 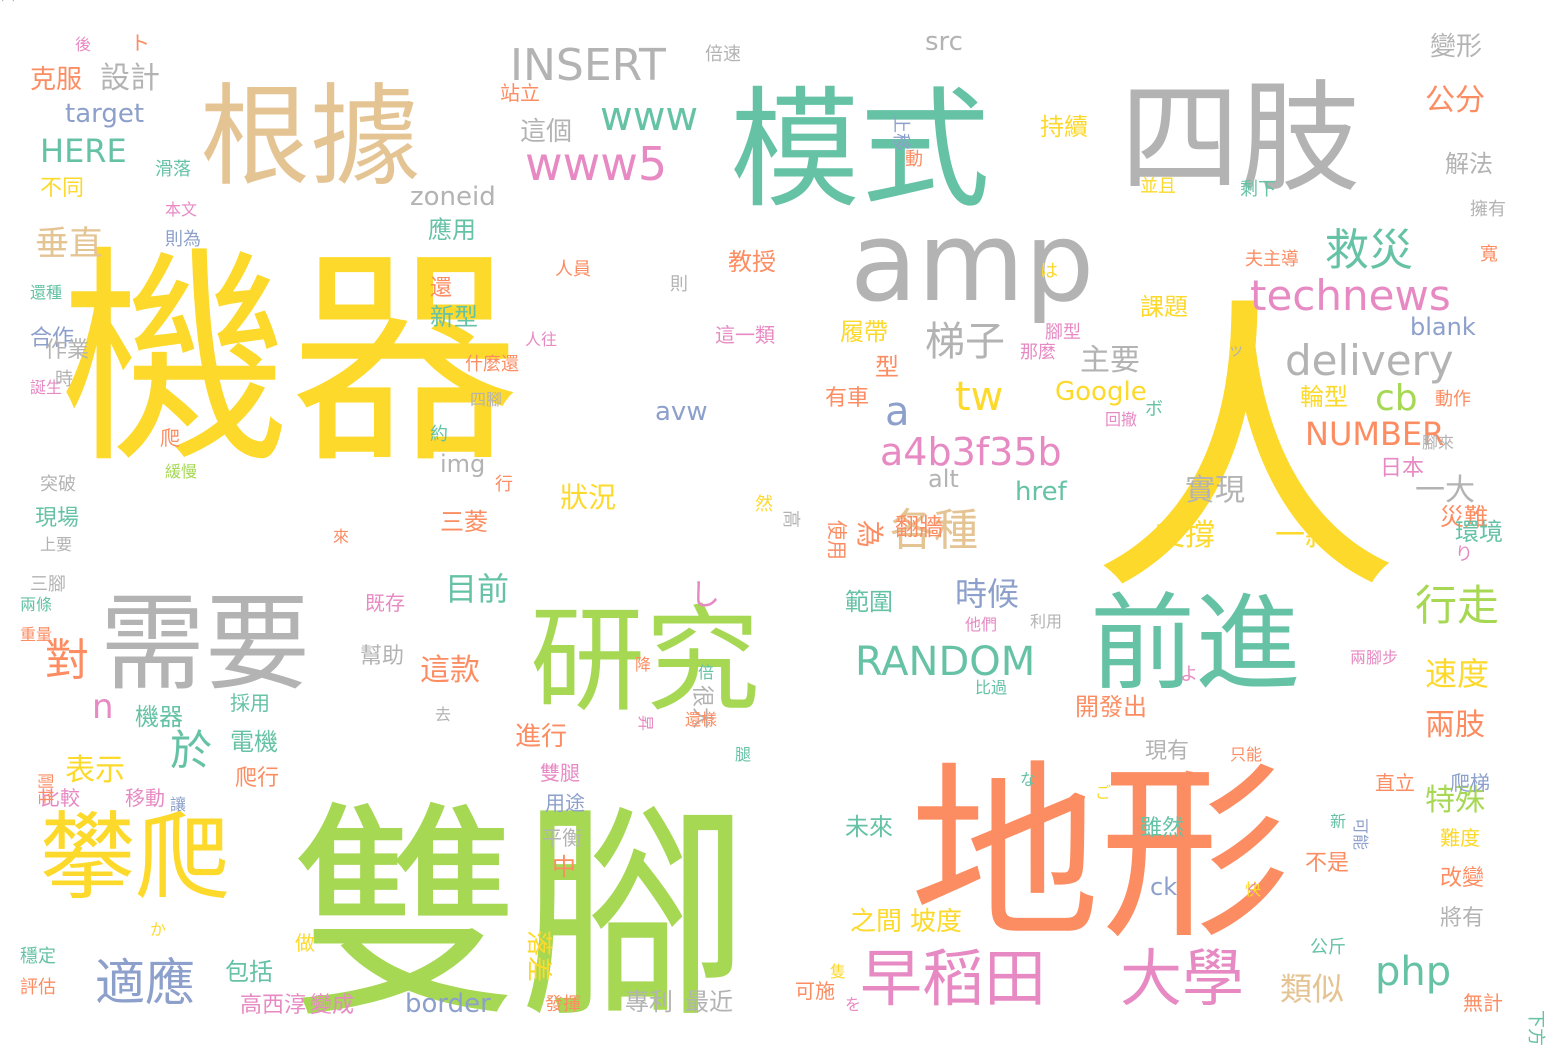 What do you see at coordinates (46, 292) in the screenshot?
I see `cloud-word: 還種` at bounding box center [46, 292].